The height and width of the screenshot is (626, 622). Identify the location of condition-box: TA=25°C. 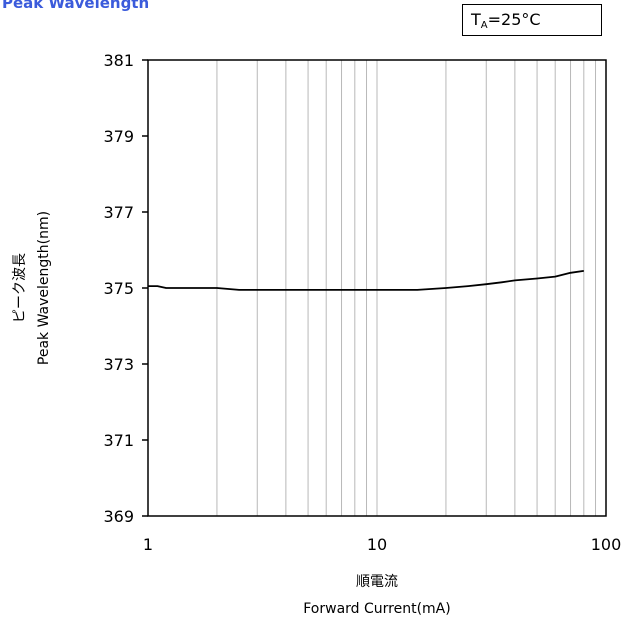
(532, 20).